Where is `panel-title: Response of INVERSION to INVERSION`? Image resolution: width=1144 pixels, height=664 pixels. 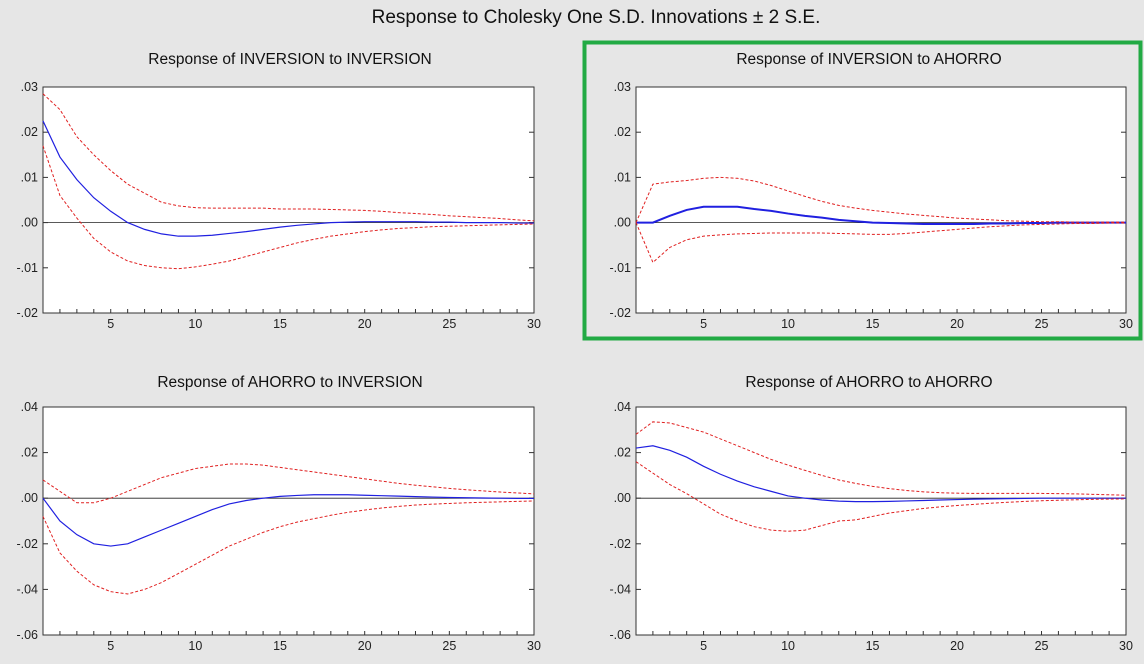 panel-title: Response of INVERSION to INVERSION is located at coordinates (289, 59).